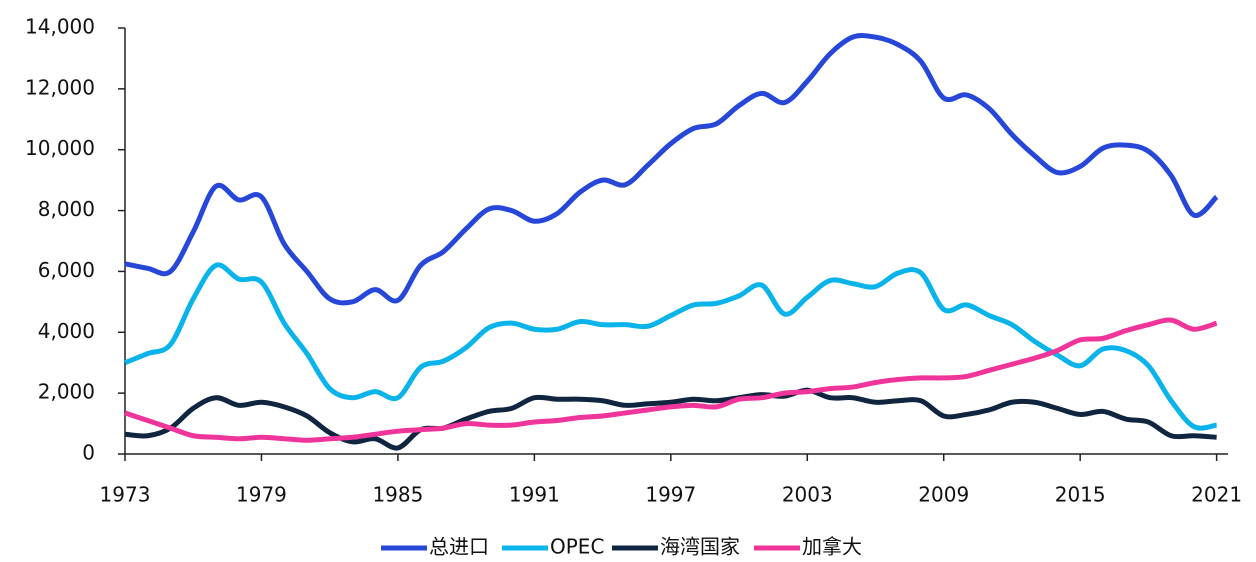 The height and width of the screenshot is (562, 1256). Describe the element at coordinates (60, 27) in the screenshot. I see `y-tick-label: 14,000` at that location.